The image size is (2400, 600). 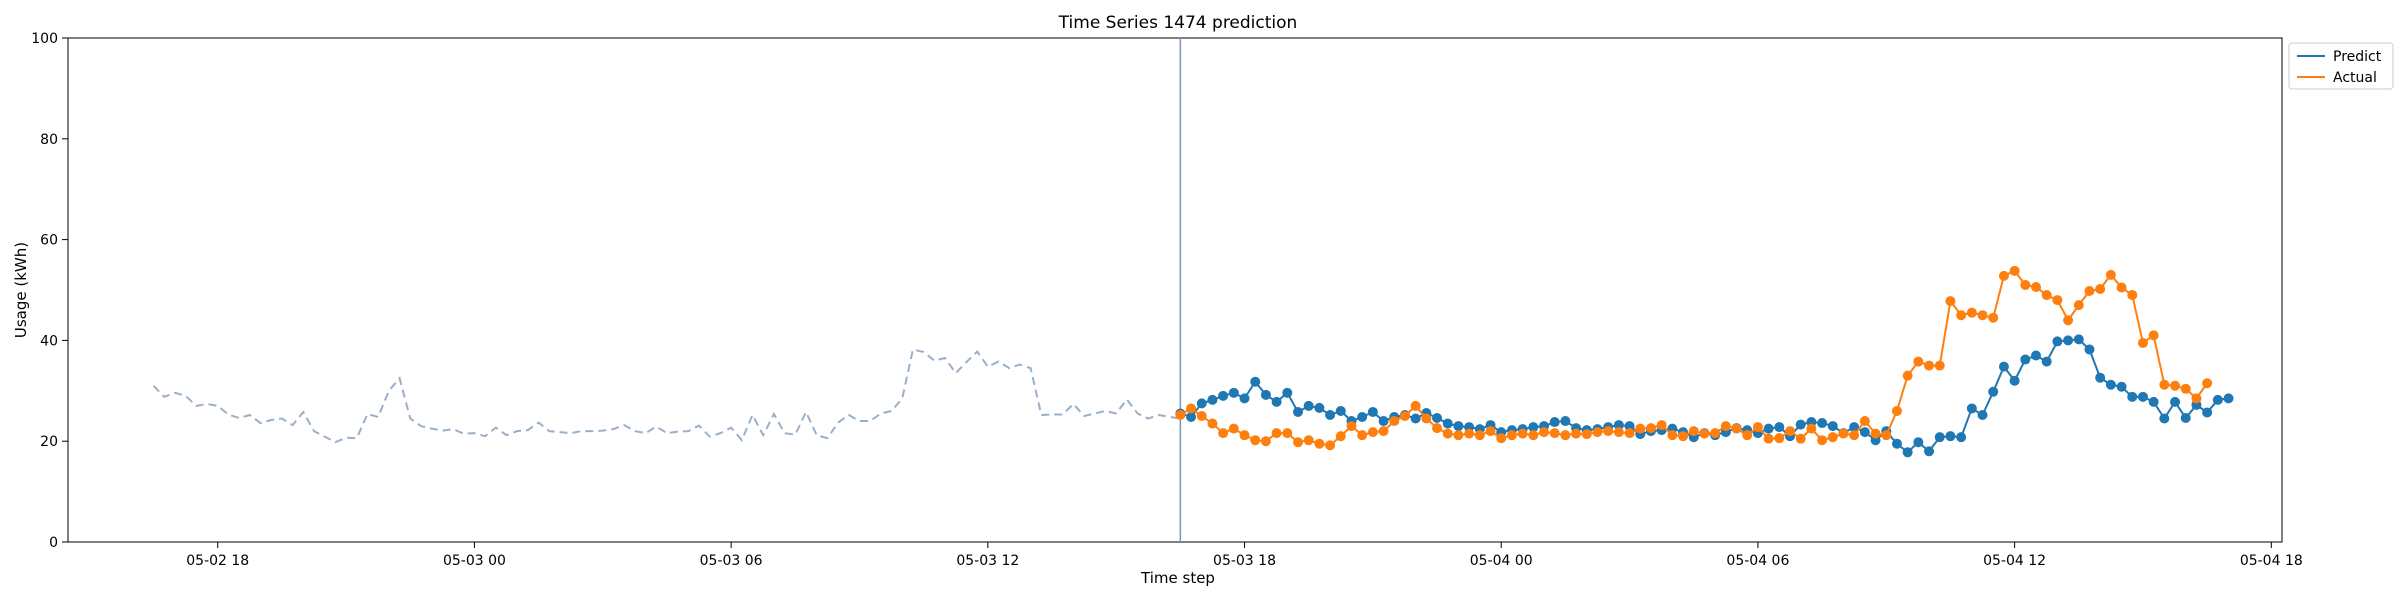 What do you see at coordinates (2341, 66) in the screenshot?
I see `legend: Predict Actual` at bounding box center [2341, 66].